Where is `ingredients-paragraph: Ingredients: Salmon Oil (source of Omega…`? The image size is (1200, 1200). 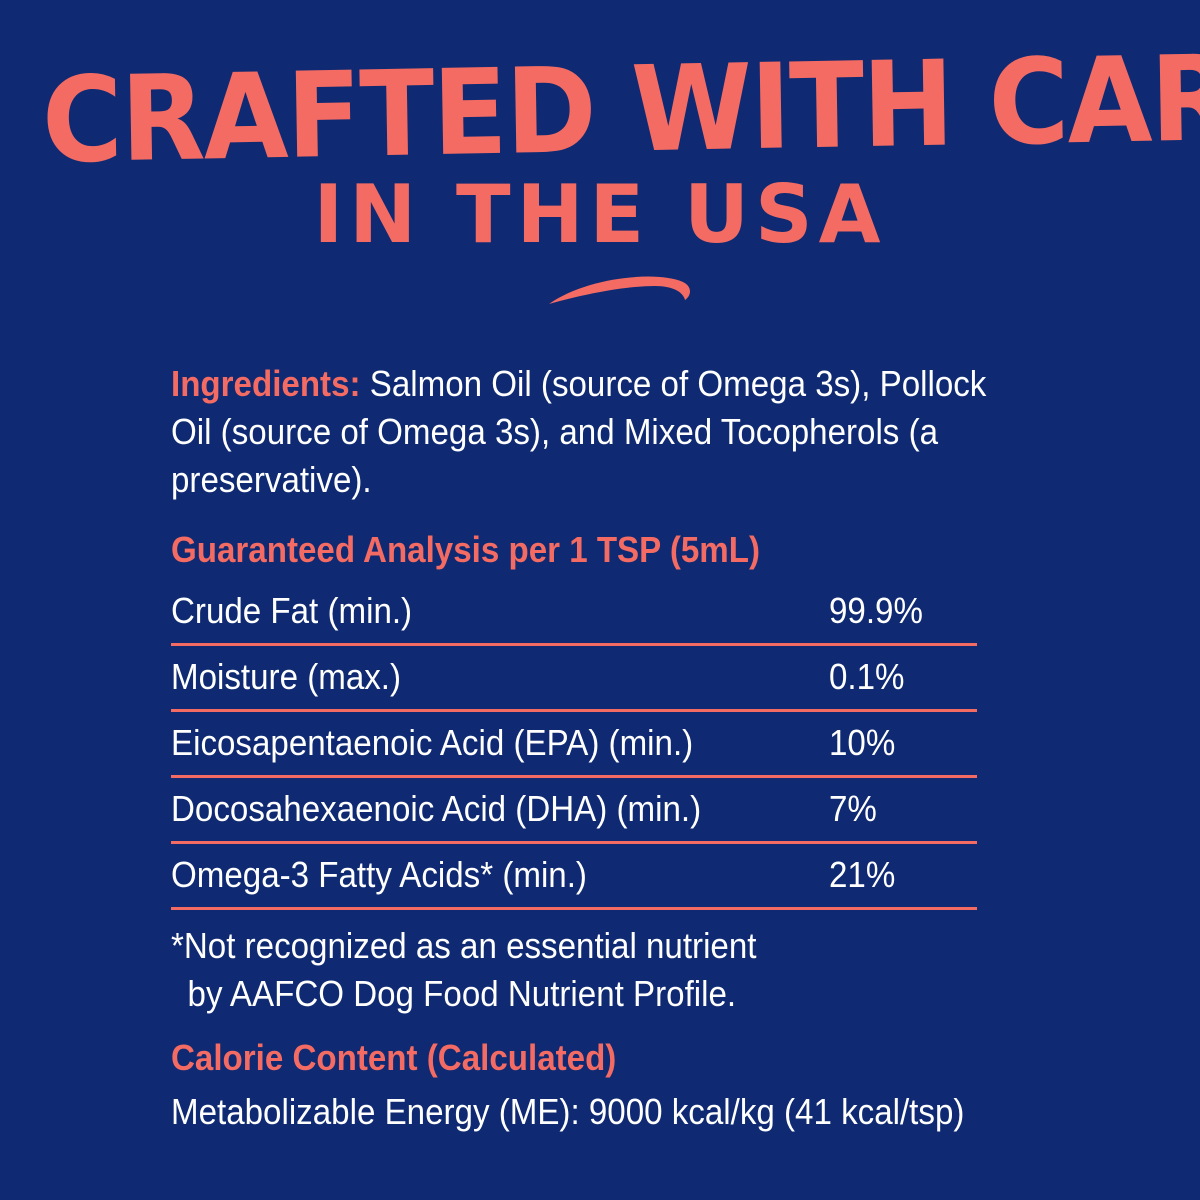 ingredients-paragraph: Ingredients: Salmon Oil (source of Omega… is located at coordinates (585, 432).